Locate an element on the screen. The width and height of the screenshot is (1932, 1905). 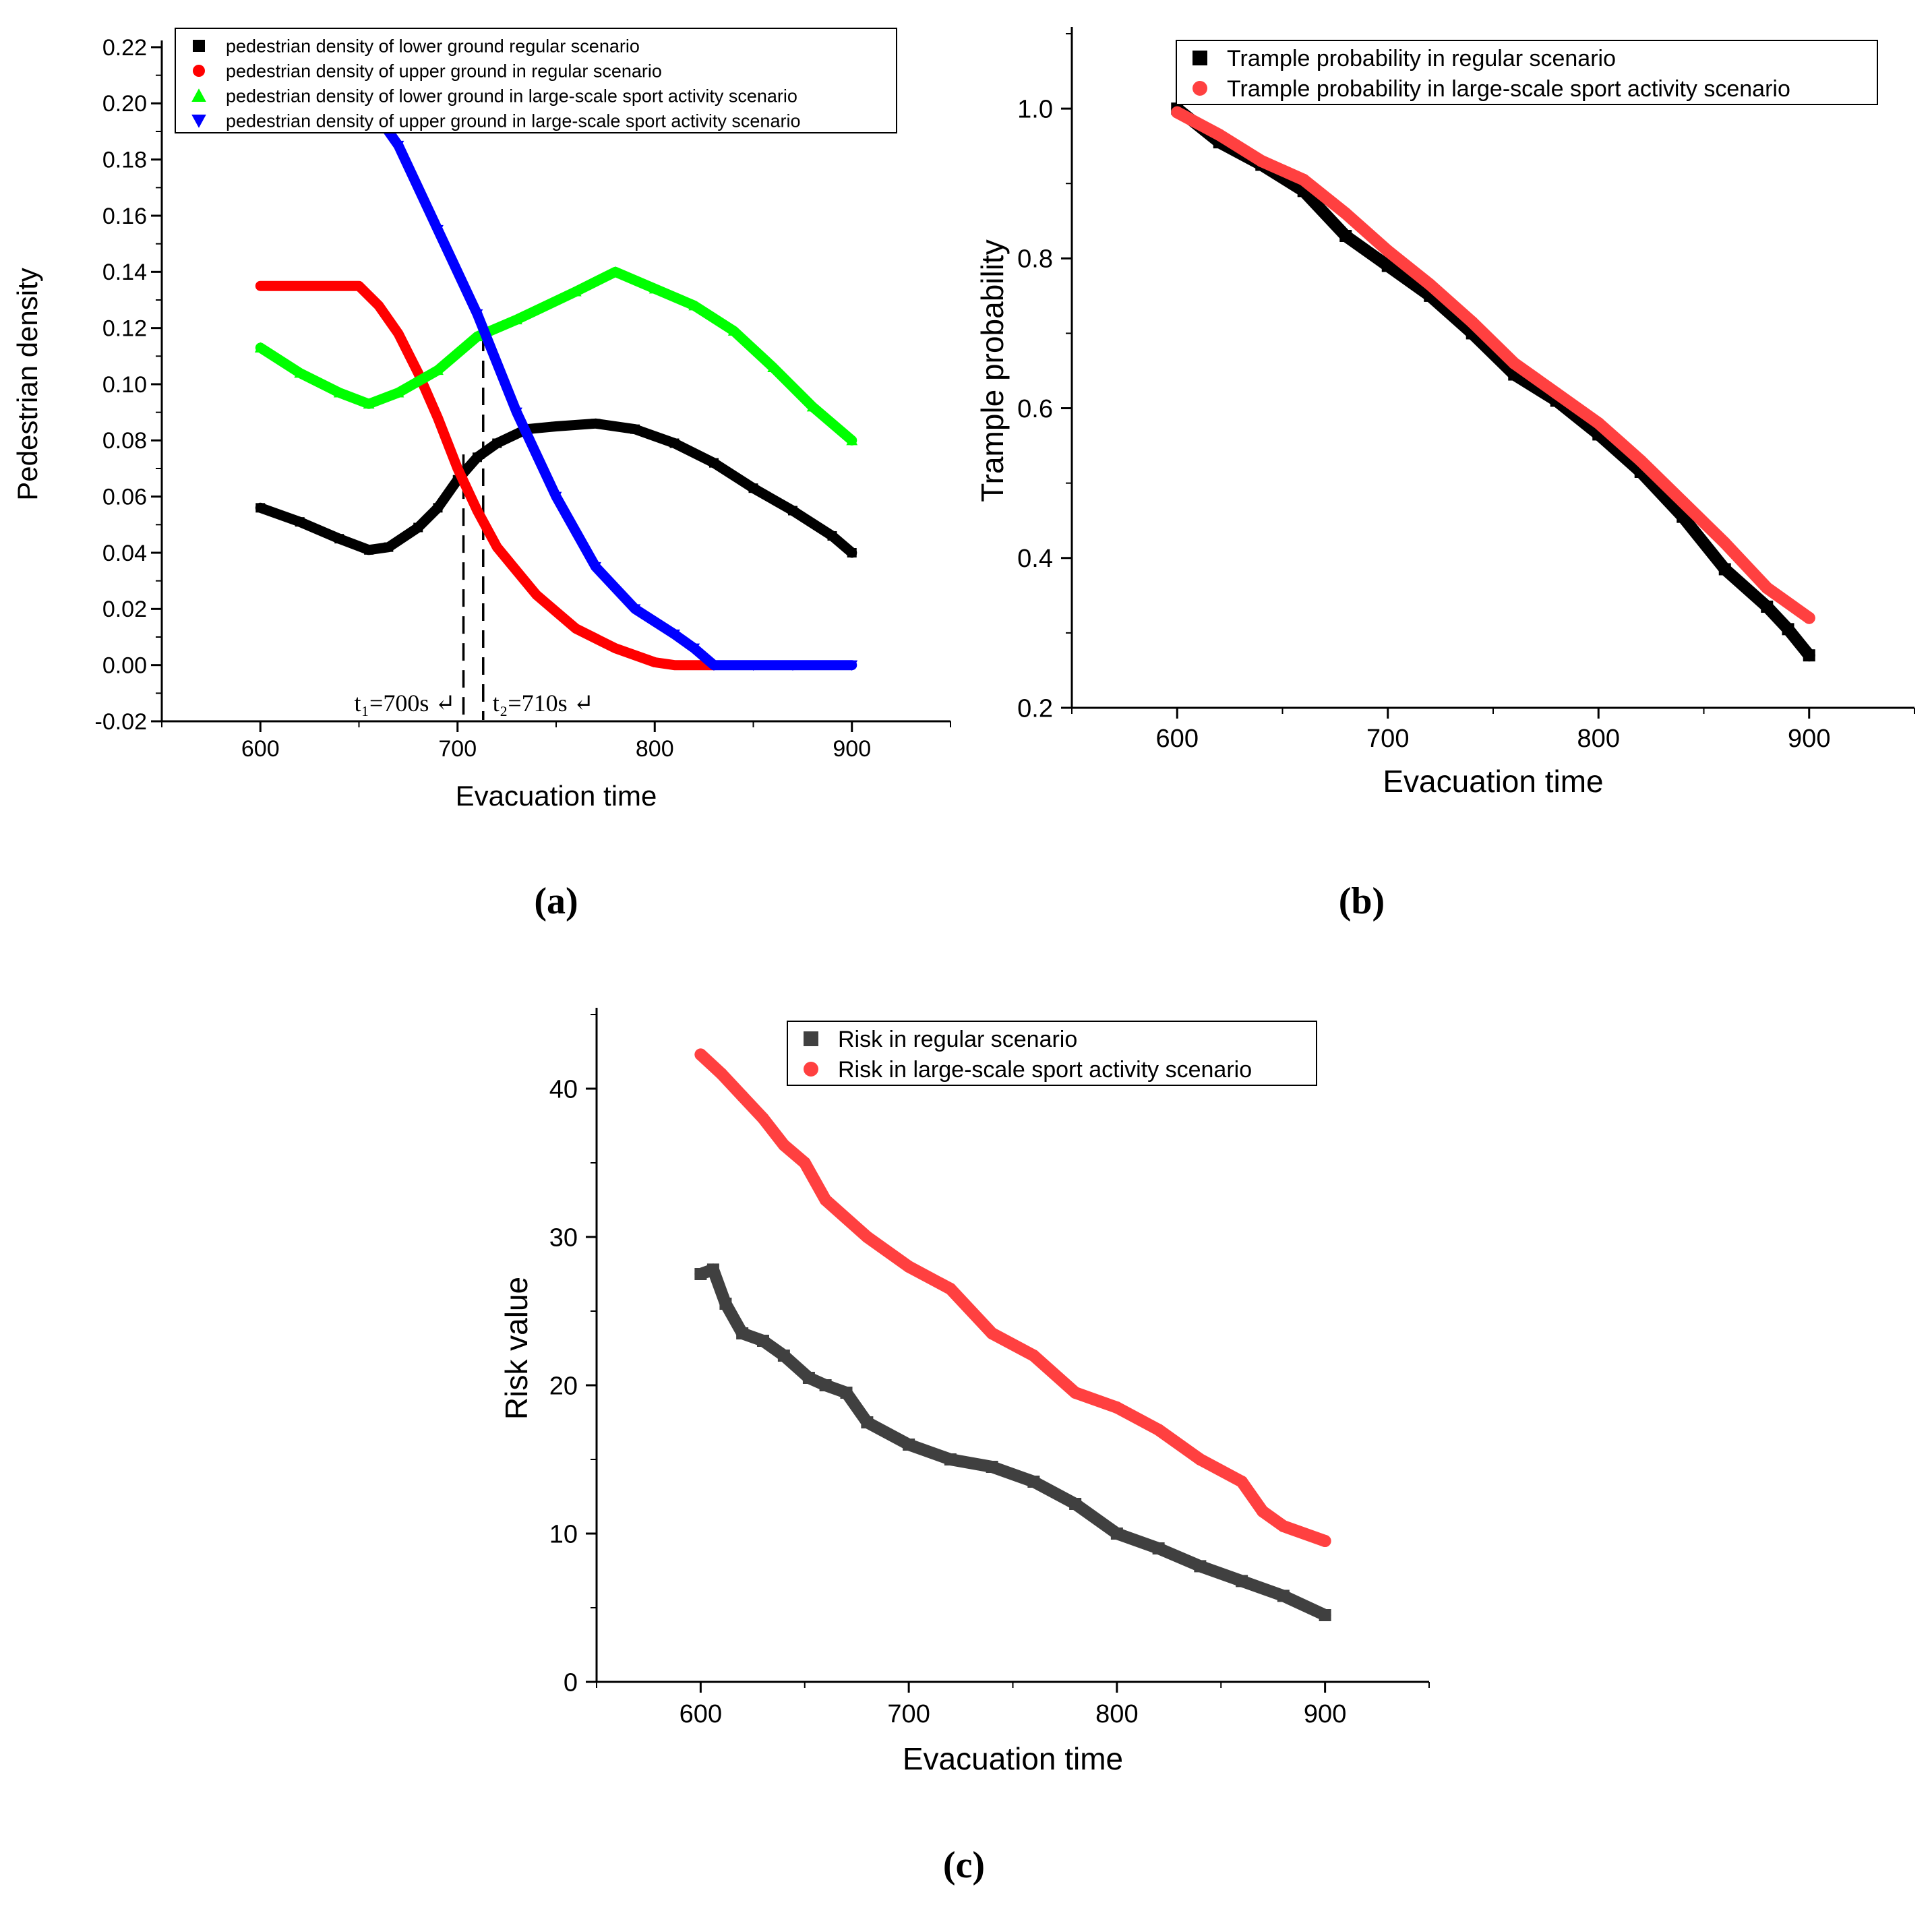
y-tick-label: 0 is located at coordinates (571, 1682).